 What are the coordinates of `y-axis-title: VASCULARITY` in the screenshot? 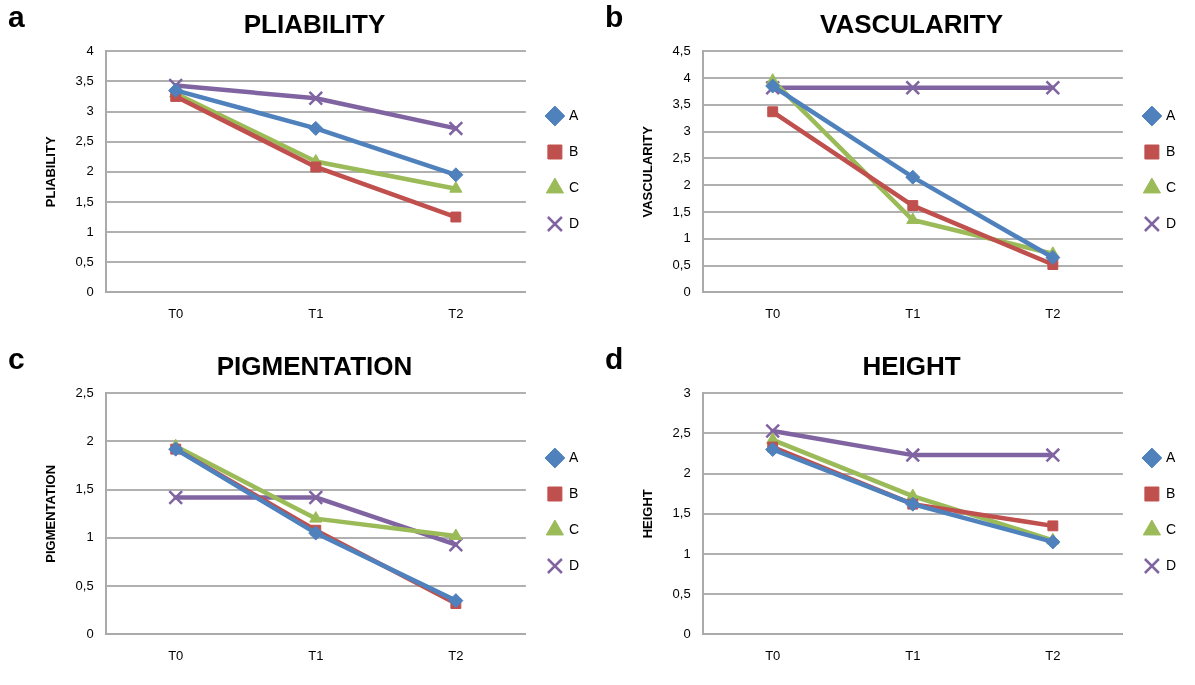 It's located at (648, 171).